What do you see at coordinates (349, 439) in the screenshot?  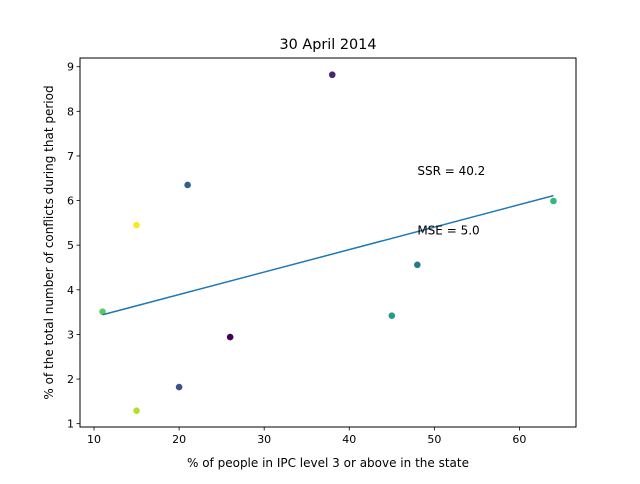 I see `x-tick-label-40: 40` at bounding box center [349, 439].